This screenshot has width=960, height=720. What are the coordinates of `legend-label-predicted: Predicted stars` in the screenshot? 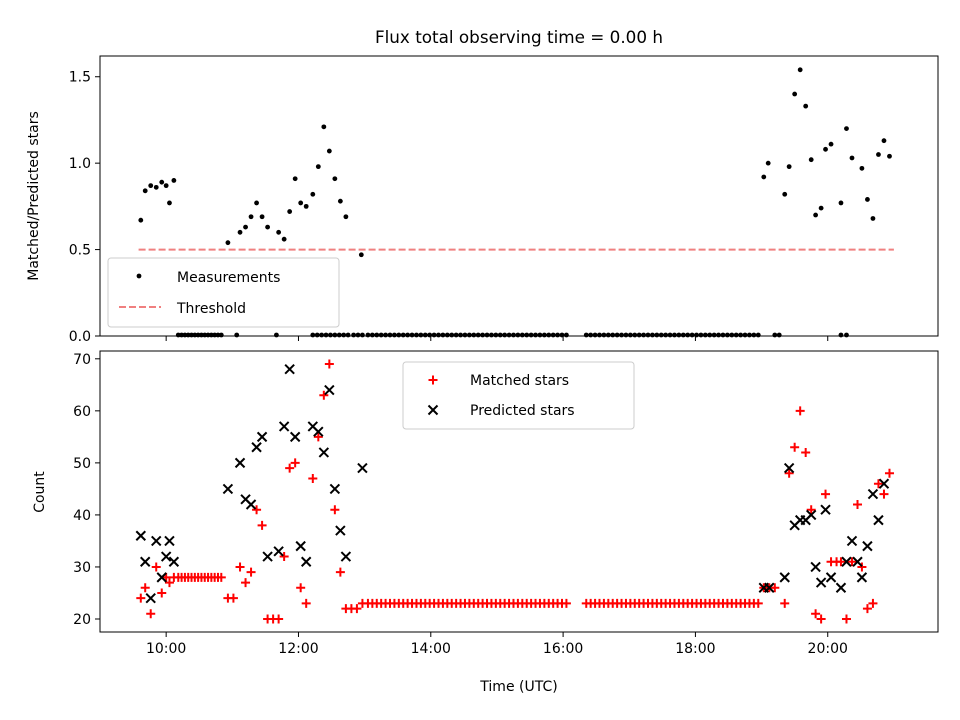 It's located at (522, 411).